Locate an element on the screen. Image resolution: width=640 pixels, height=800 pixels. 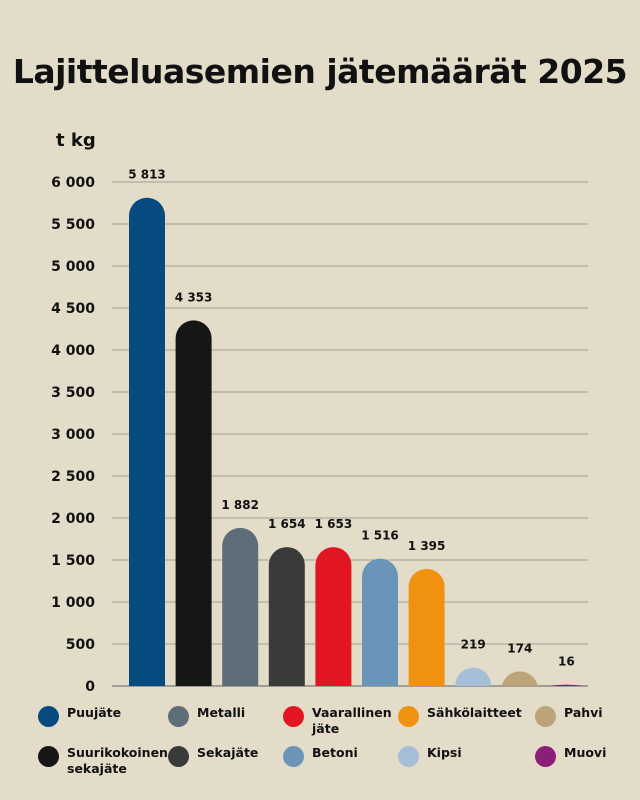
legend-item: Suurikokoinen sekajäte is located at coordinates (103, 761).